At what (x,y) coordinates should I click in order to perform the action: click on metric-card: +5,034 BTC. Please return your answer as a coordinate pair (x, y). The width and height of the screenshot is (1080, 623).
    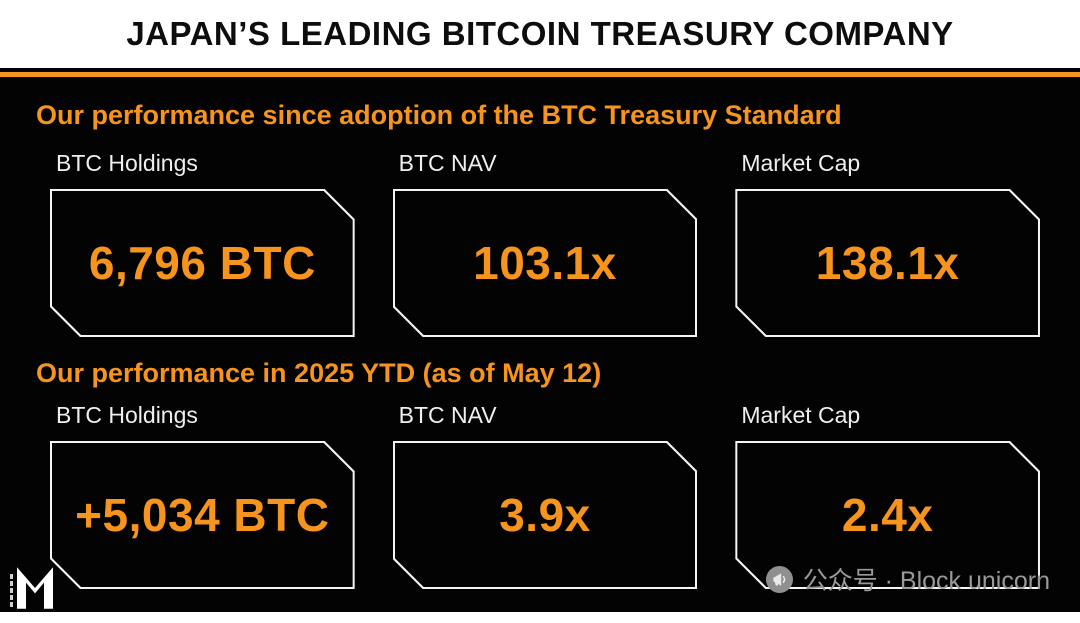
    Looking at the image, I should click on (202, 515).